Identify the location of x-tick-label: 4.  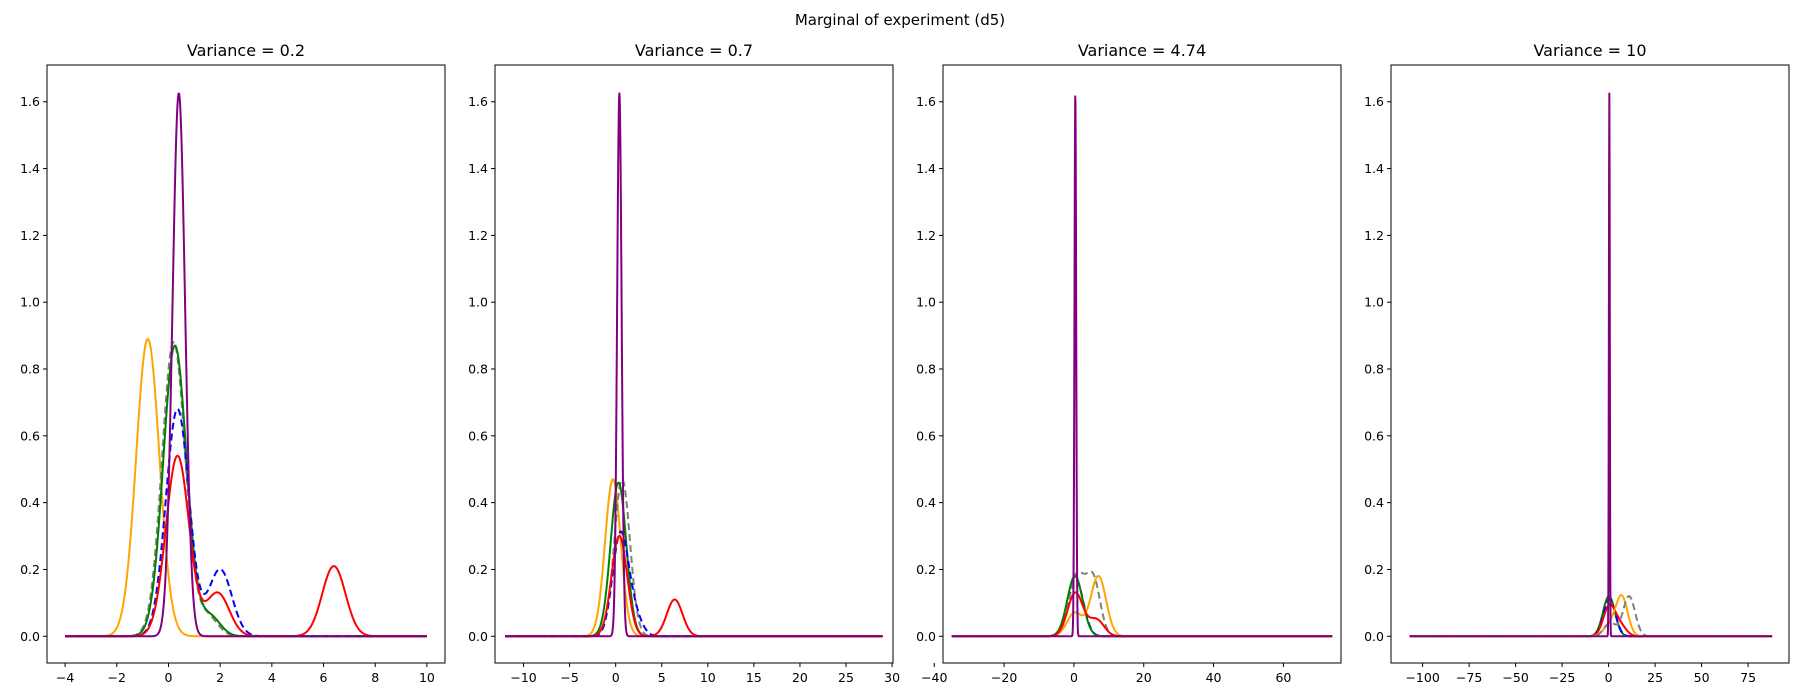
(272, 677).